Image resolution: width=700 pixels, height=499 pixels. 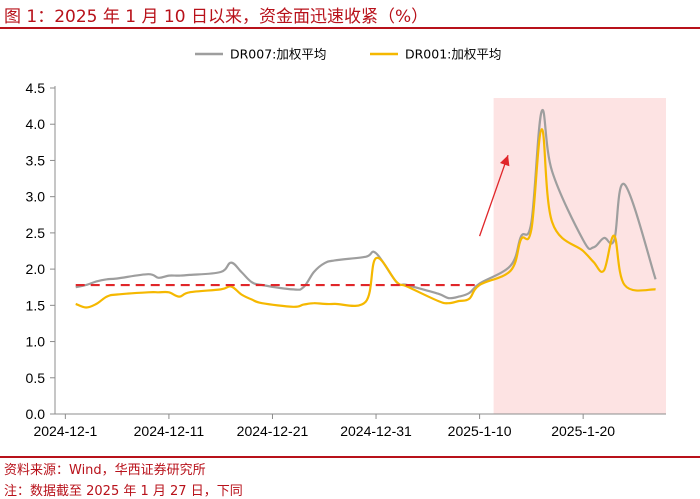 What do you see at coordinates (65, 431) in the screenshot?
I see `x-tick-label: 2024-12-1` at bounding box center [65, 431].